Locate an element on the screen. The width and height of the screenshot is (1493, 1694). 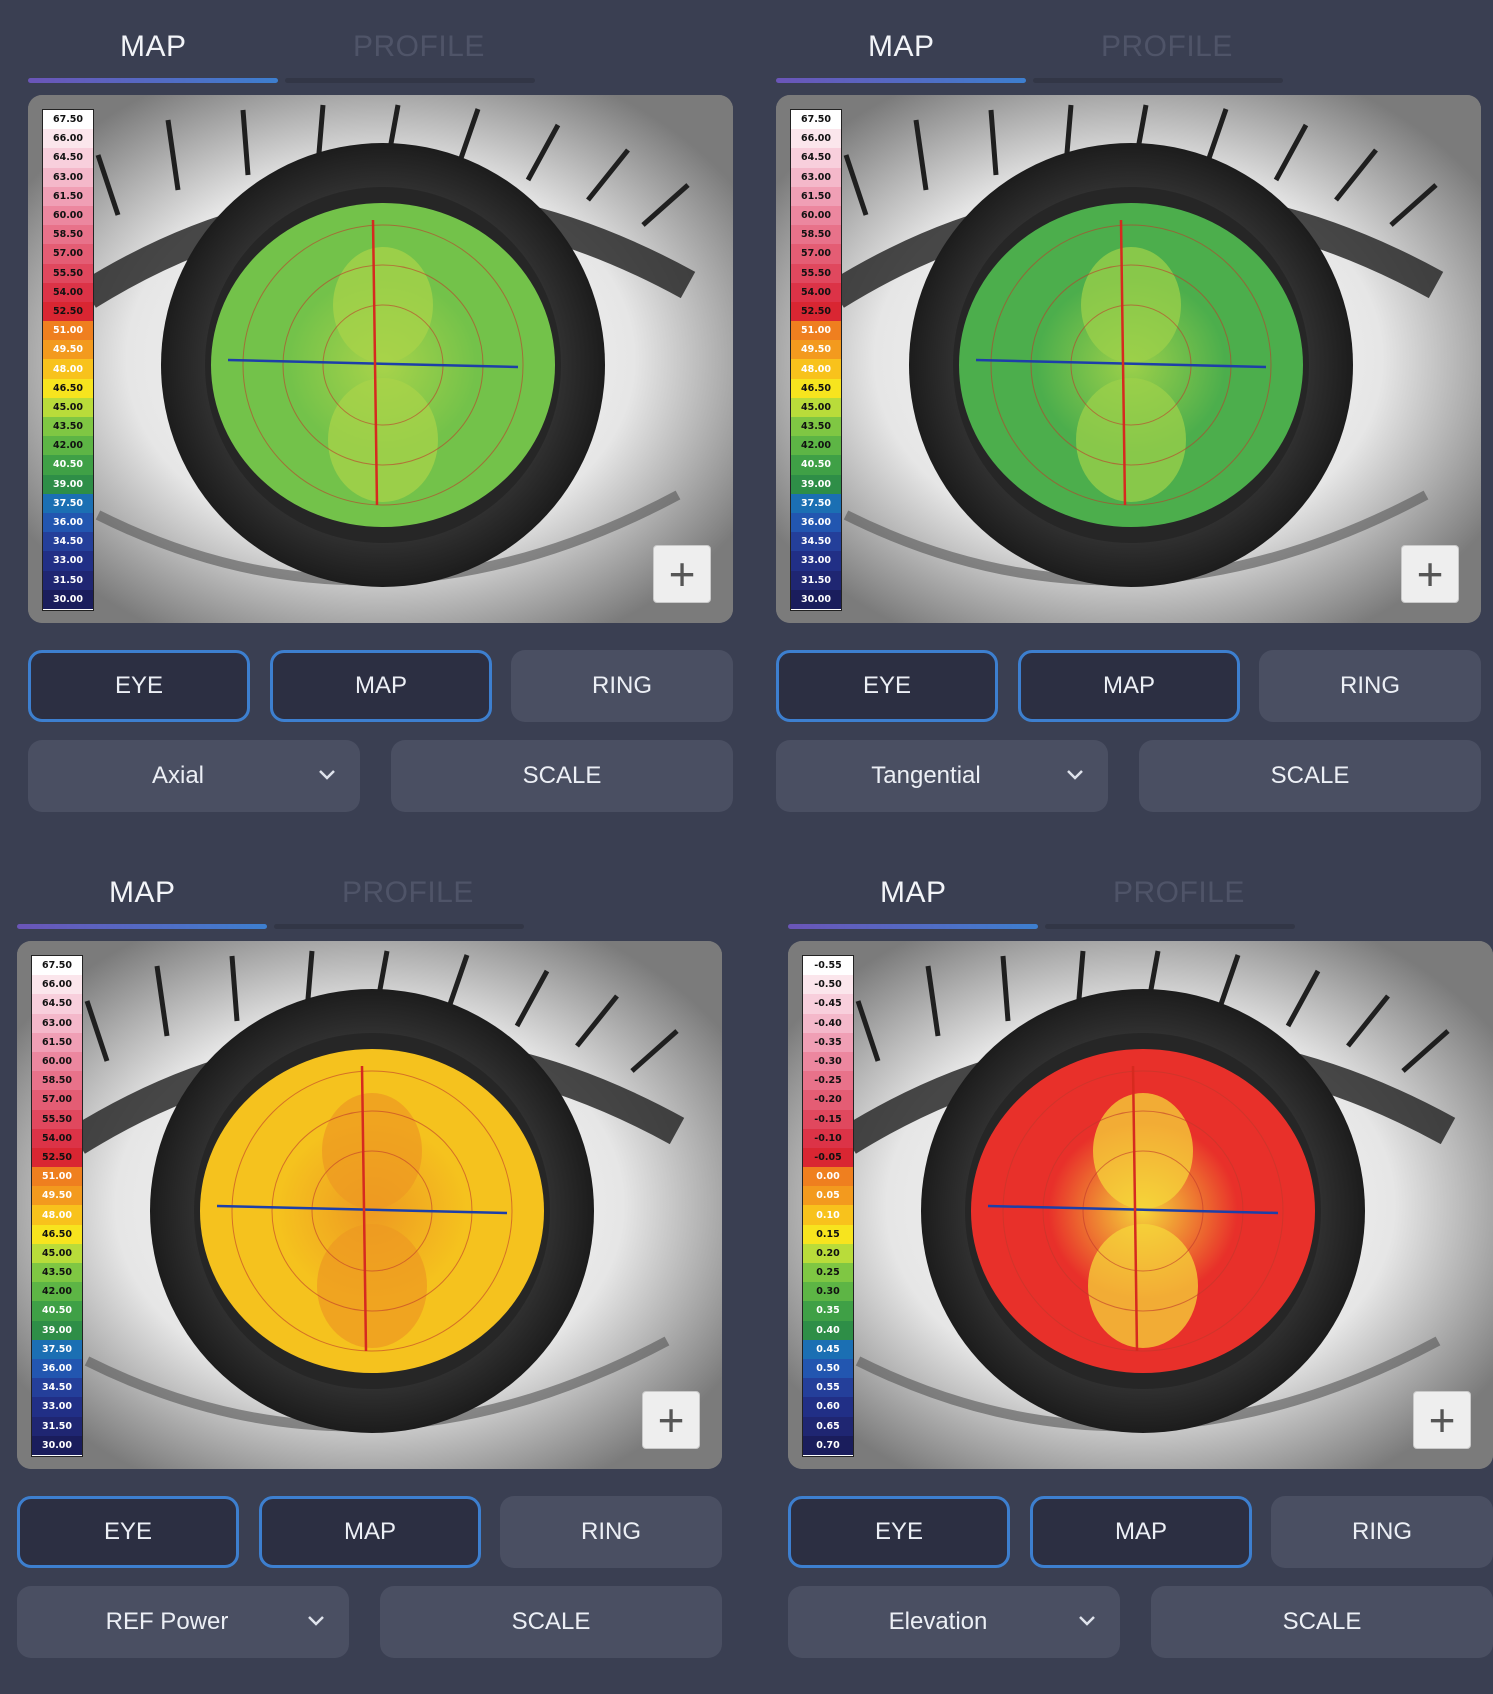
scale-value: -0.55 is located at coordinates (828, 966).